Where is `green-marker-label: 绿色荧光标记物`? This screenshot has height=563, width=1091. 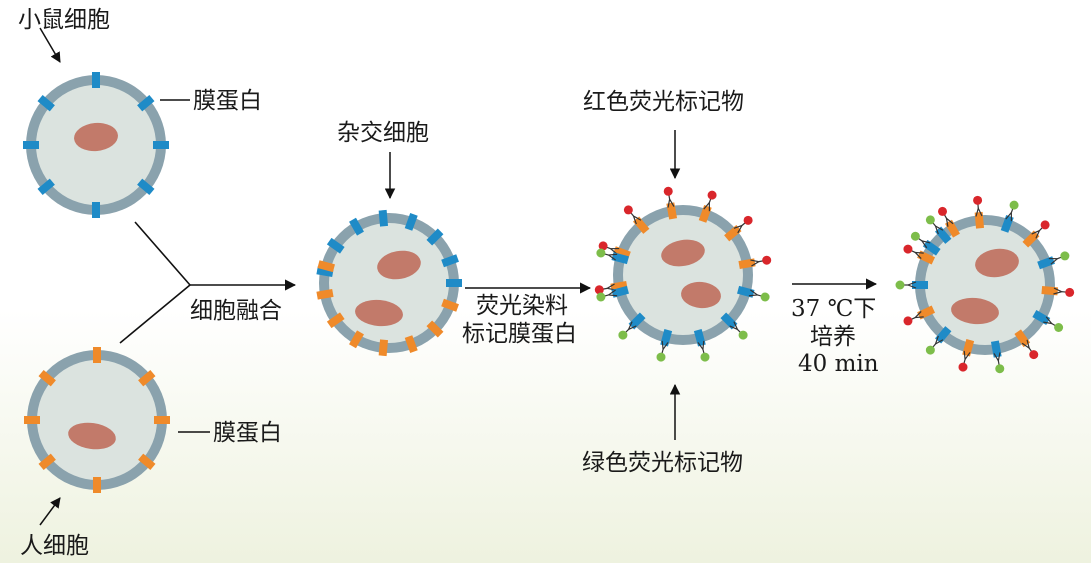 green-marker-label: 绿色荧光标记物 is located at coordinates (662, 463).